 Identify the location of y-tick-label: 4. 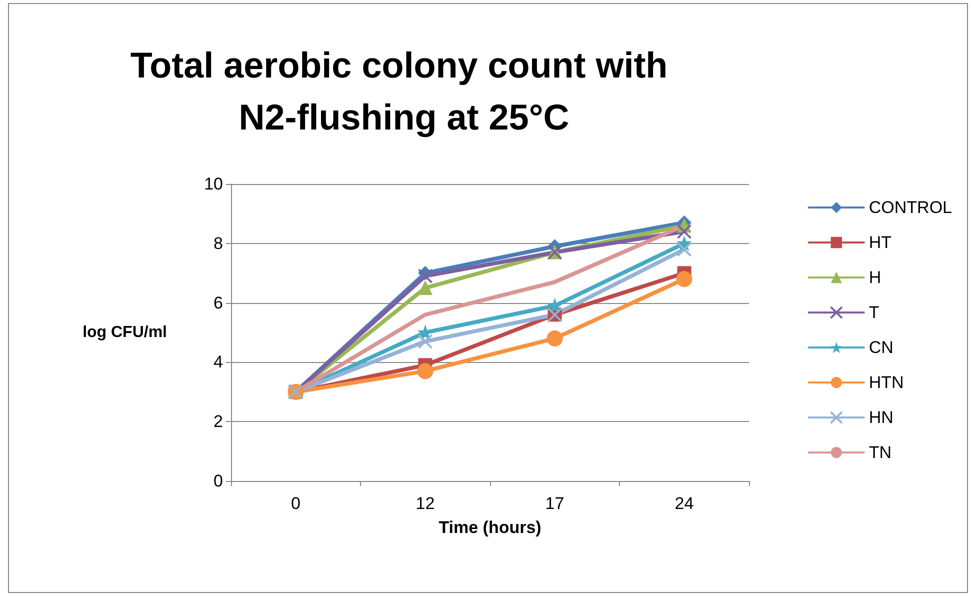
(218, 362).